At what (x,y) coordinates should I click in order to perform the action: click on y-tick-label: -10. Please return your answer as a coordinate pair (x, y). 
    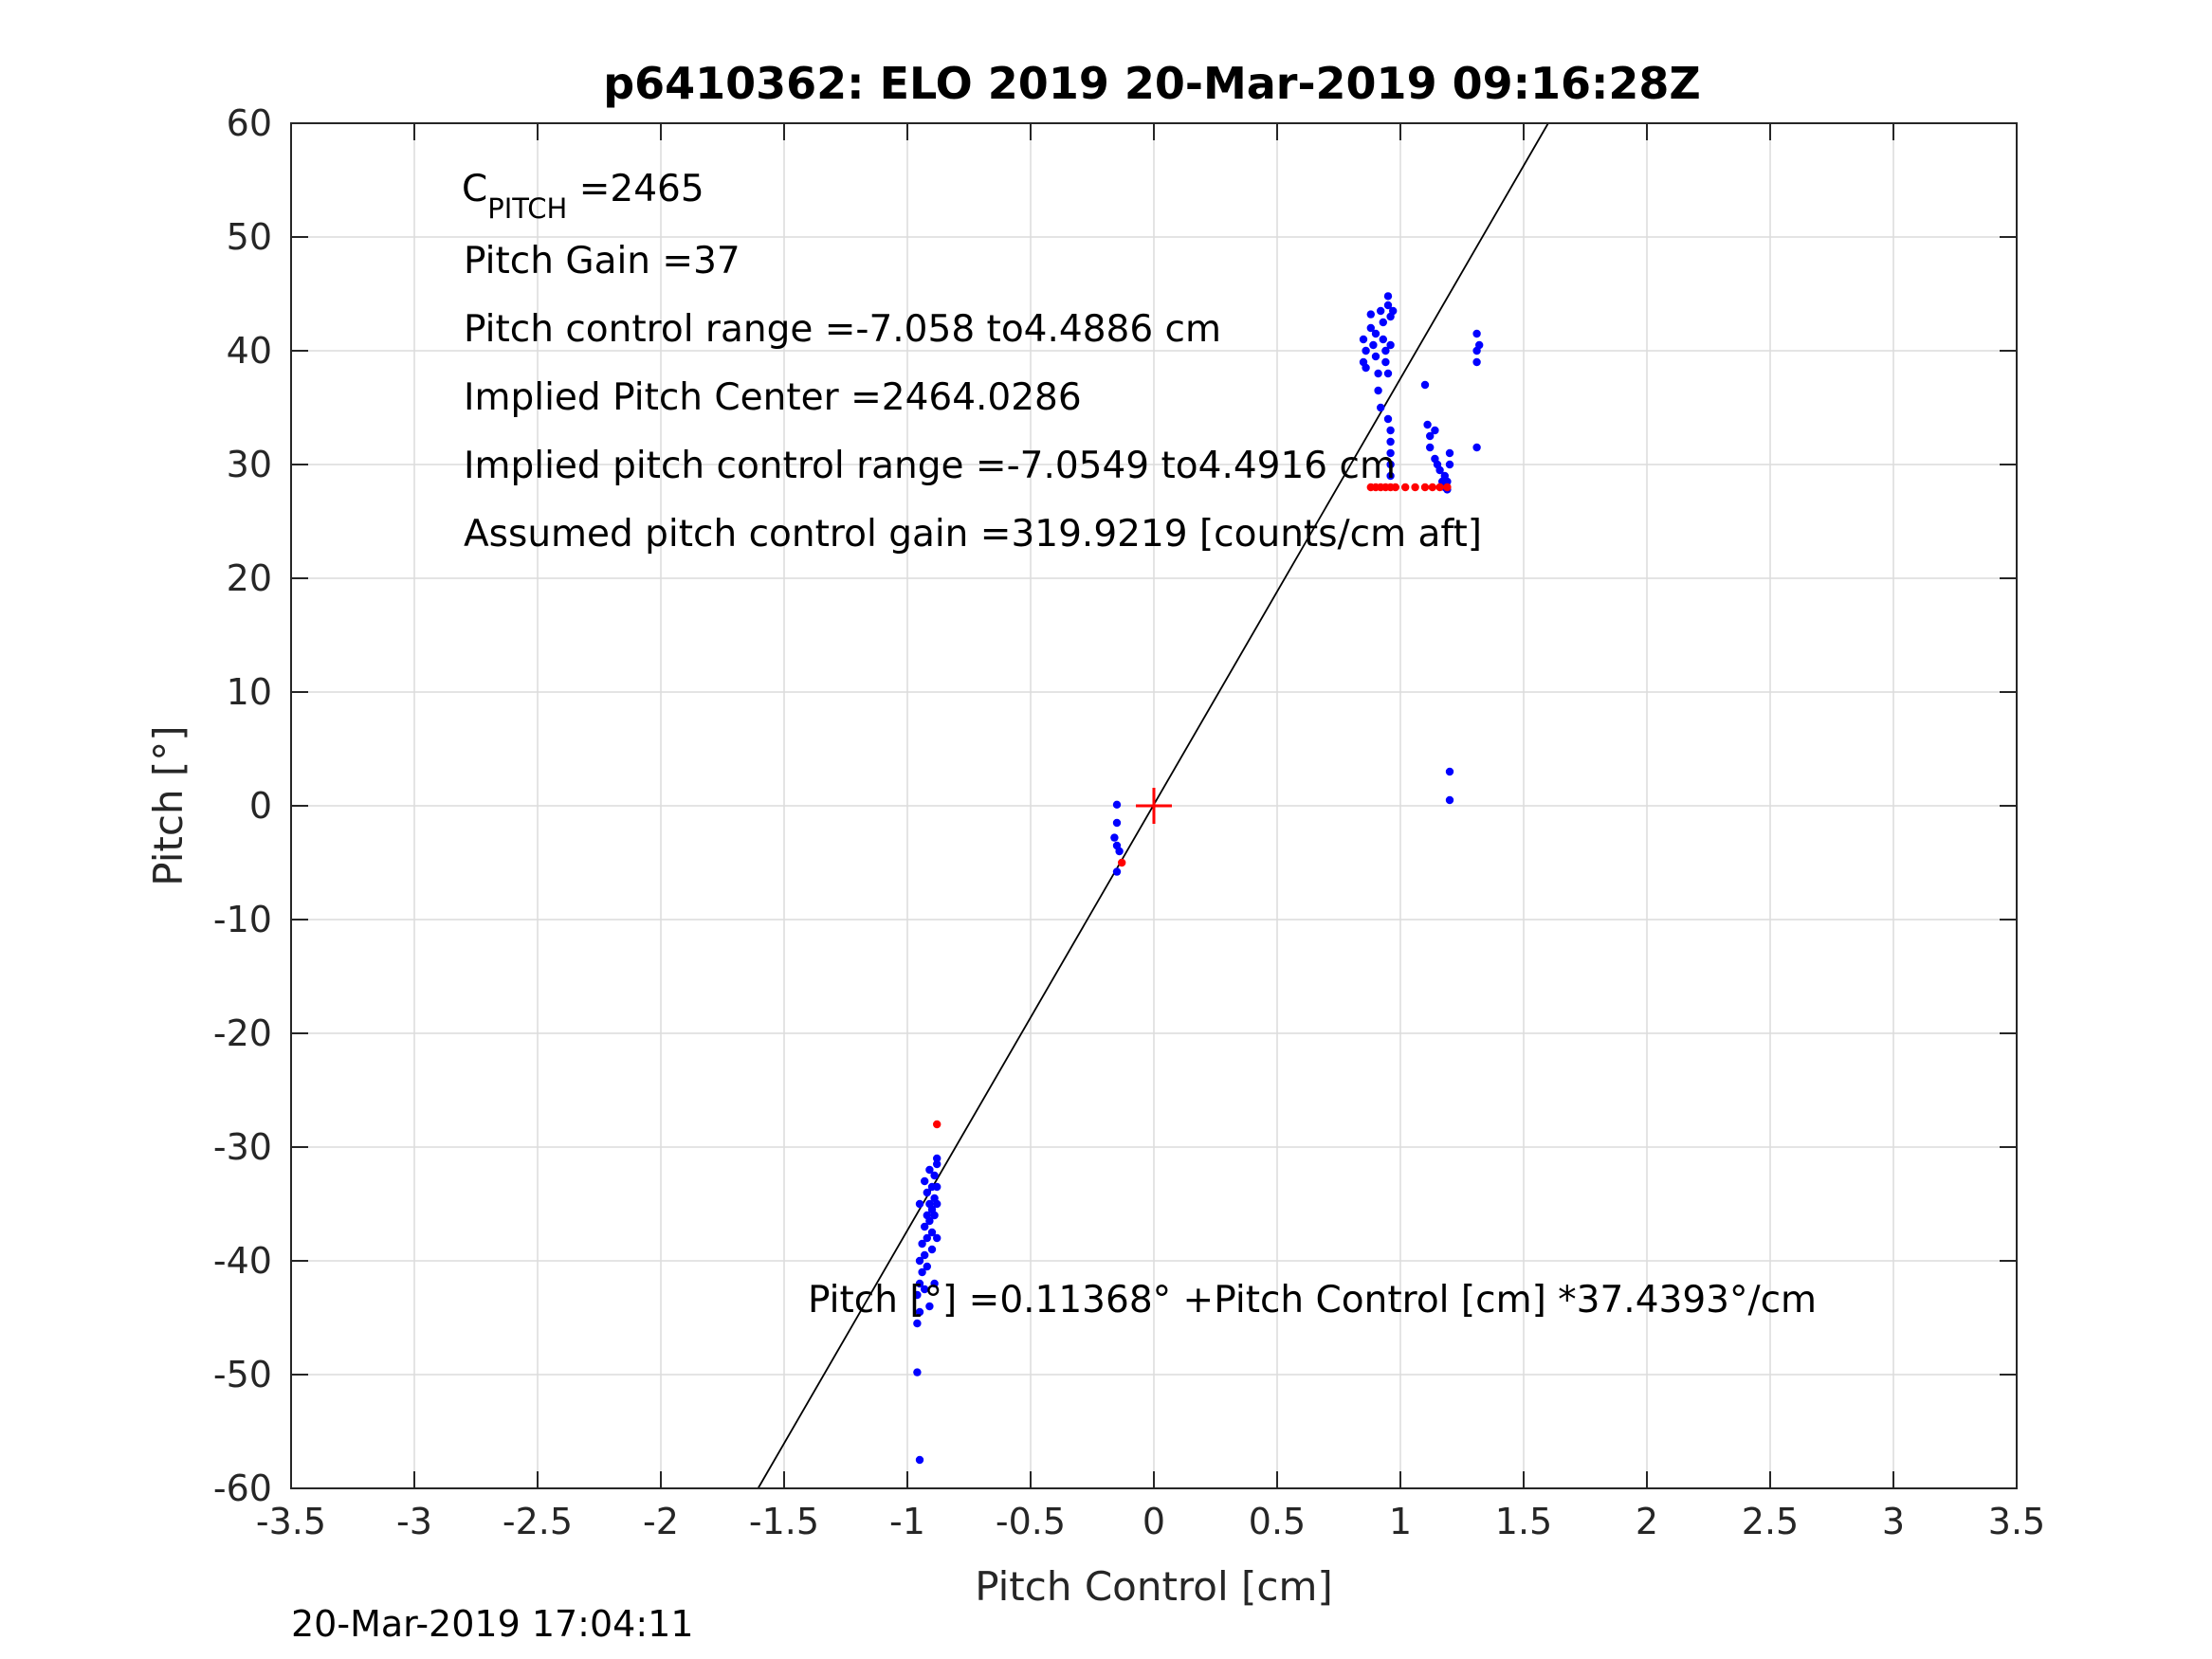
    Looking at the image, I should click on (242, 919).